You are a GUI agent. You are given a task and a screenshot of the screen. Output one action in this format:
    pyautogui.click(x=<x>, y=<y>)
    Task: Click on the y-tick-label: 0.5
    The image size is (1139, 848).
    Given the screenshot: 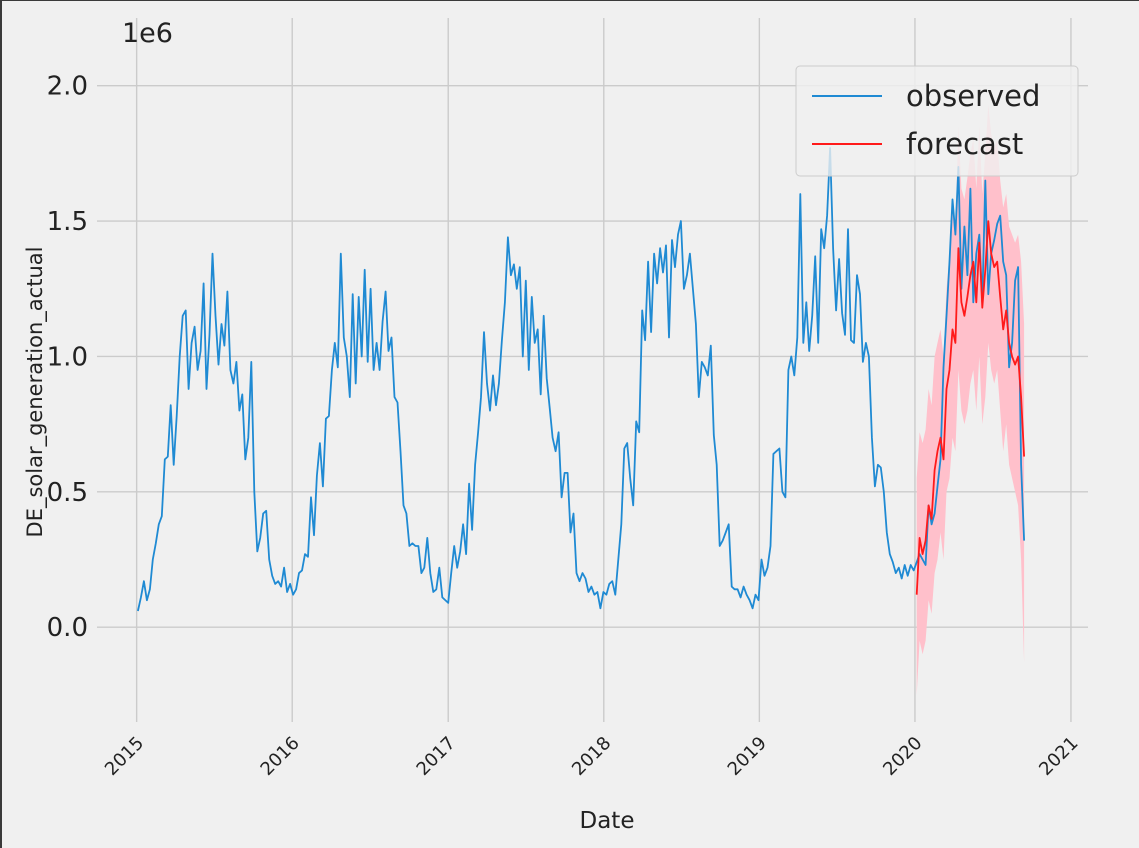 What is the action you would take?
    pyautogui.click(x=67, y=493)
    